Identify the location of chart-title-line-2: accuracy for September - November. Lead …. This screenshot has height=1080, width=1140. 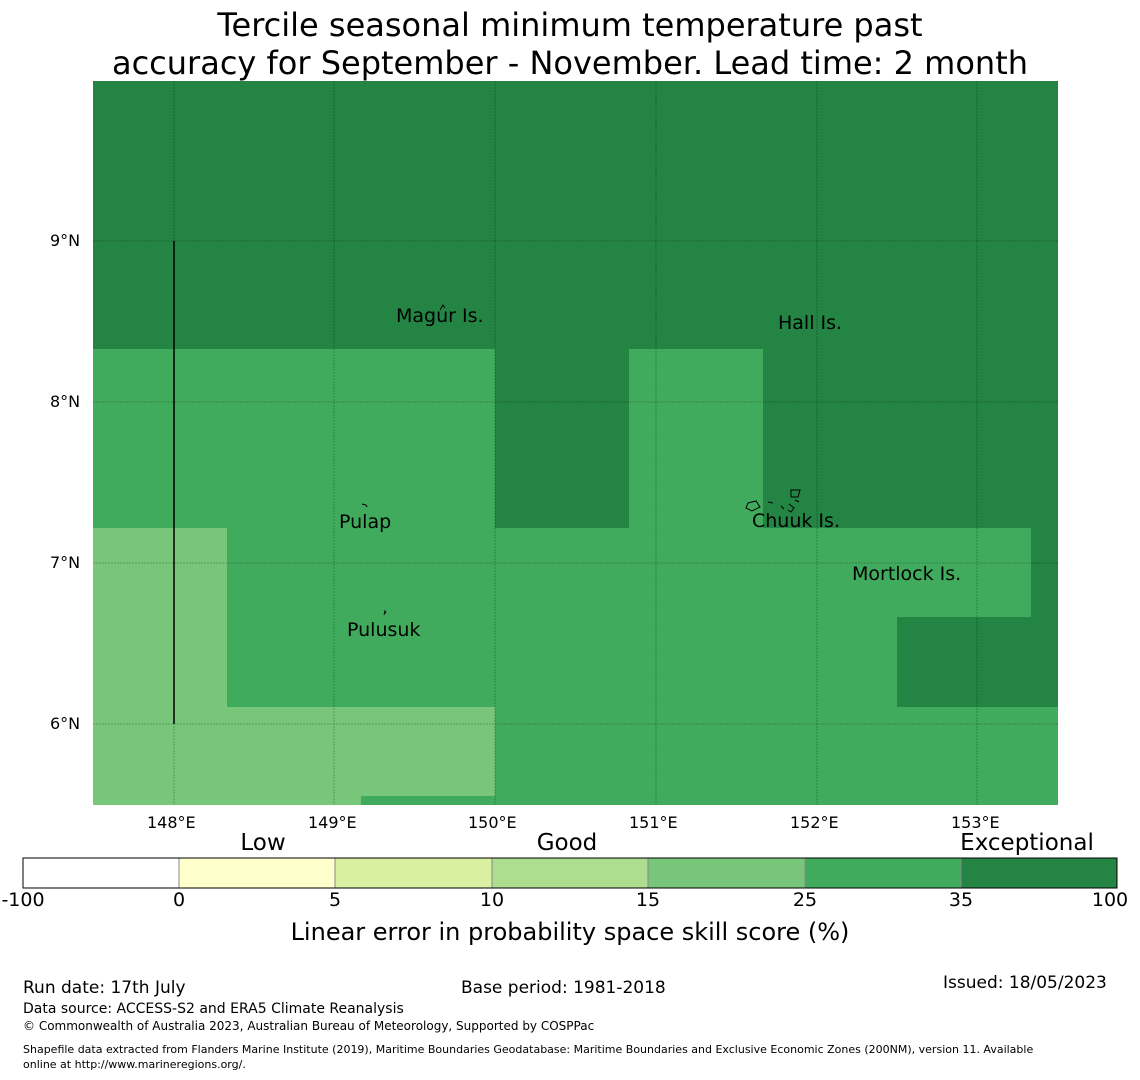
(570, 63).